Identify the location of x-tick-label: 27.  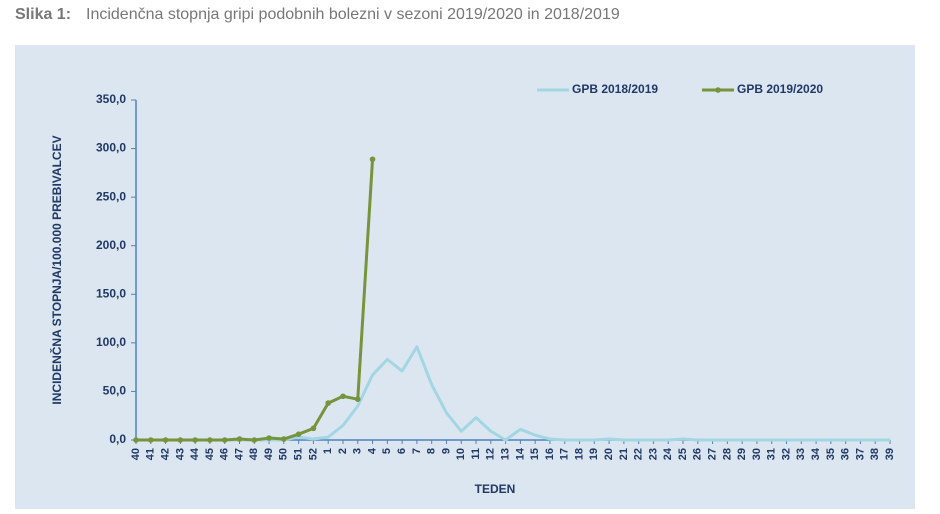
(712, 454).